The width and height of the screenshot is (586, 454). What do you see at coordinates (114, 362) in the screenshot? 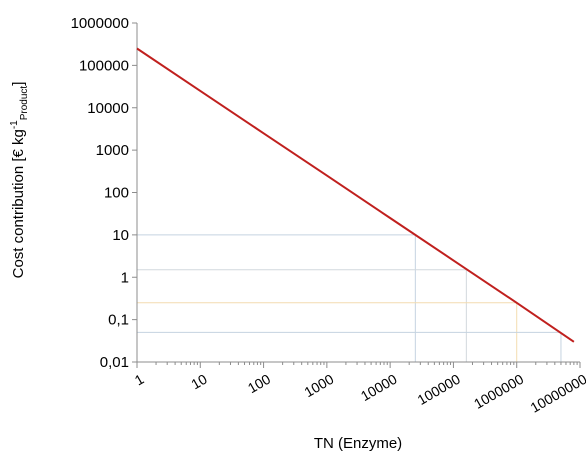
I see `y-tick-label: 0,01` at bounding box center [114, 362].